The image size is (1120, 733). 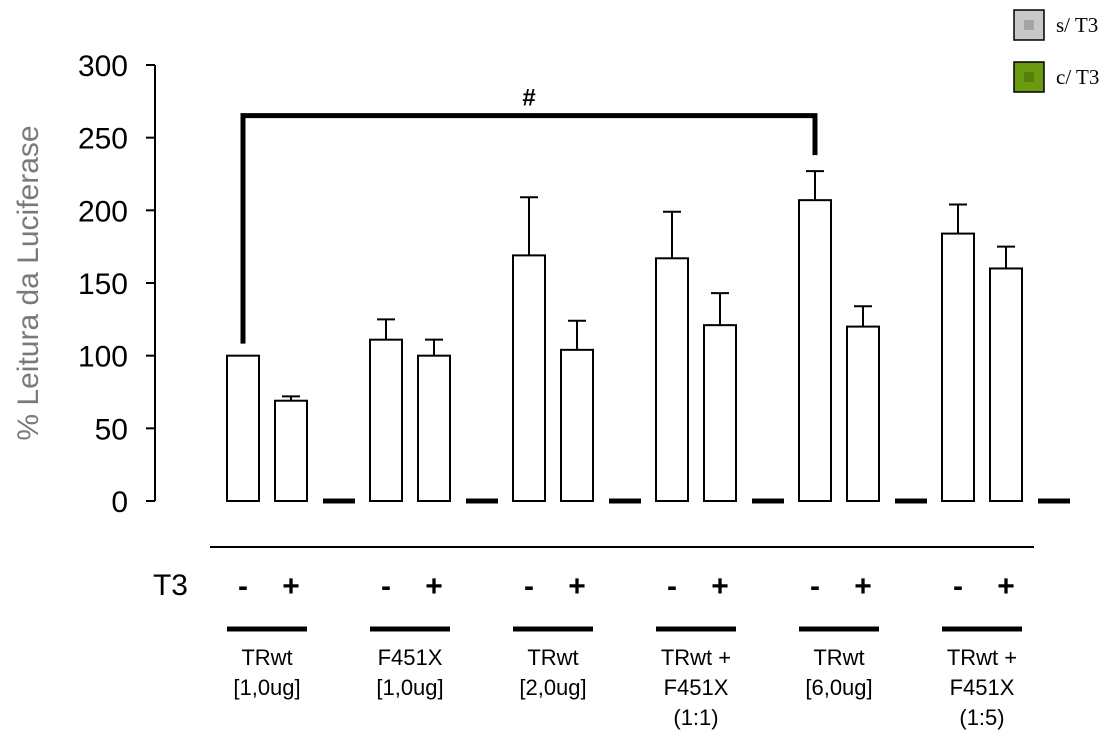 I want to click on group-label: (1:1), so click(x=695, y=717).